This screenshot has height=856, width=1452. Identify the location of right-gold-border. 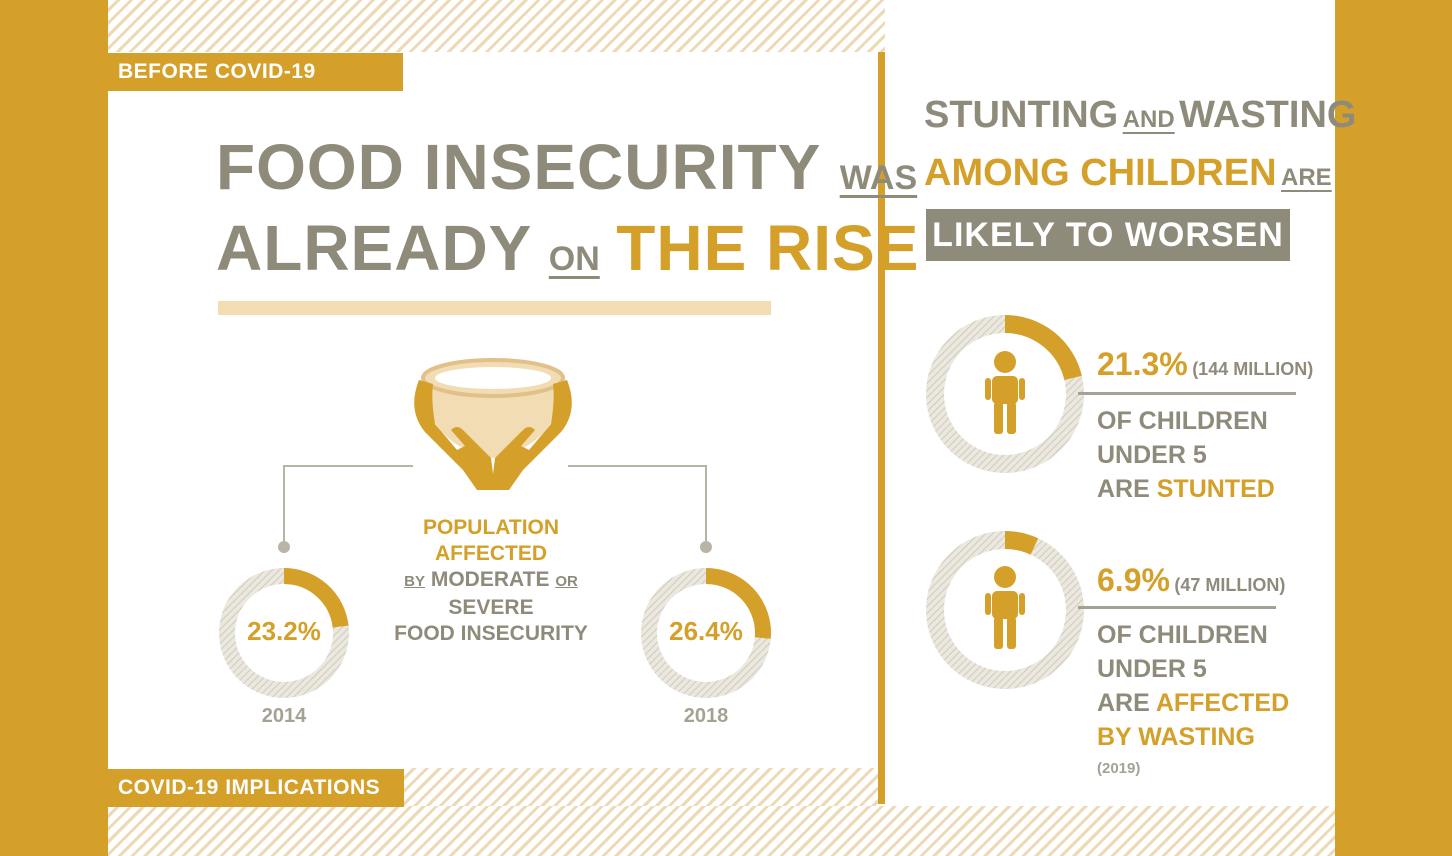
(1393, 428).